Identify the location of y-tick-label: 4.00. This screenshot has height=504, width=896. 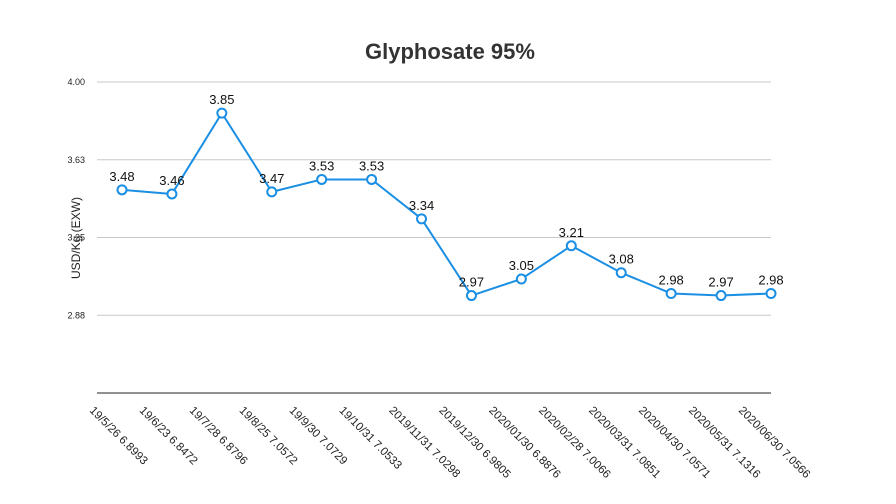
(76, 82).